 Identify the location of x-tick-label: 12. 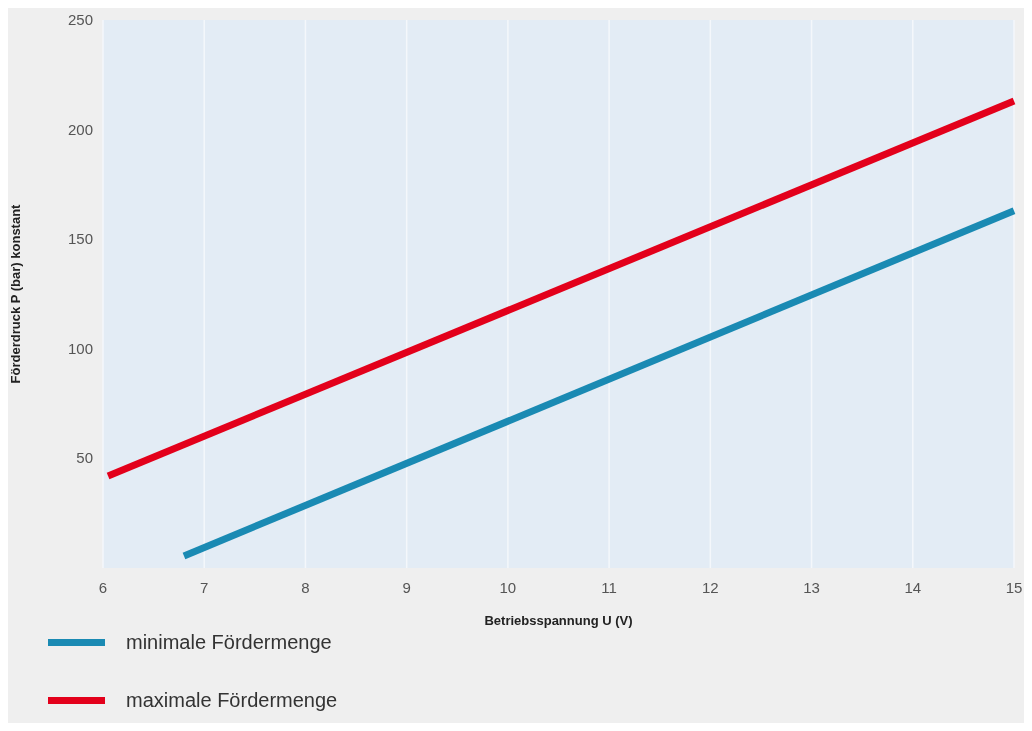
(710, 587).